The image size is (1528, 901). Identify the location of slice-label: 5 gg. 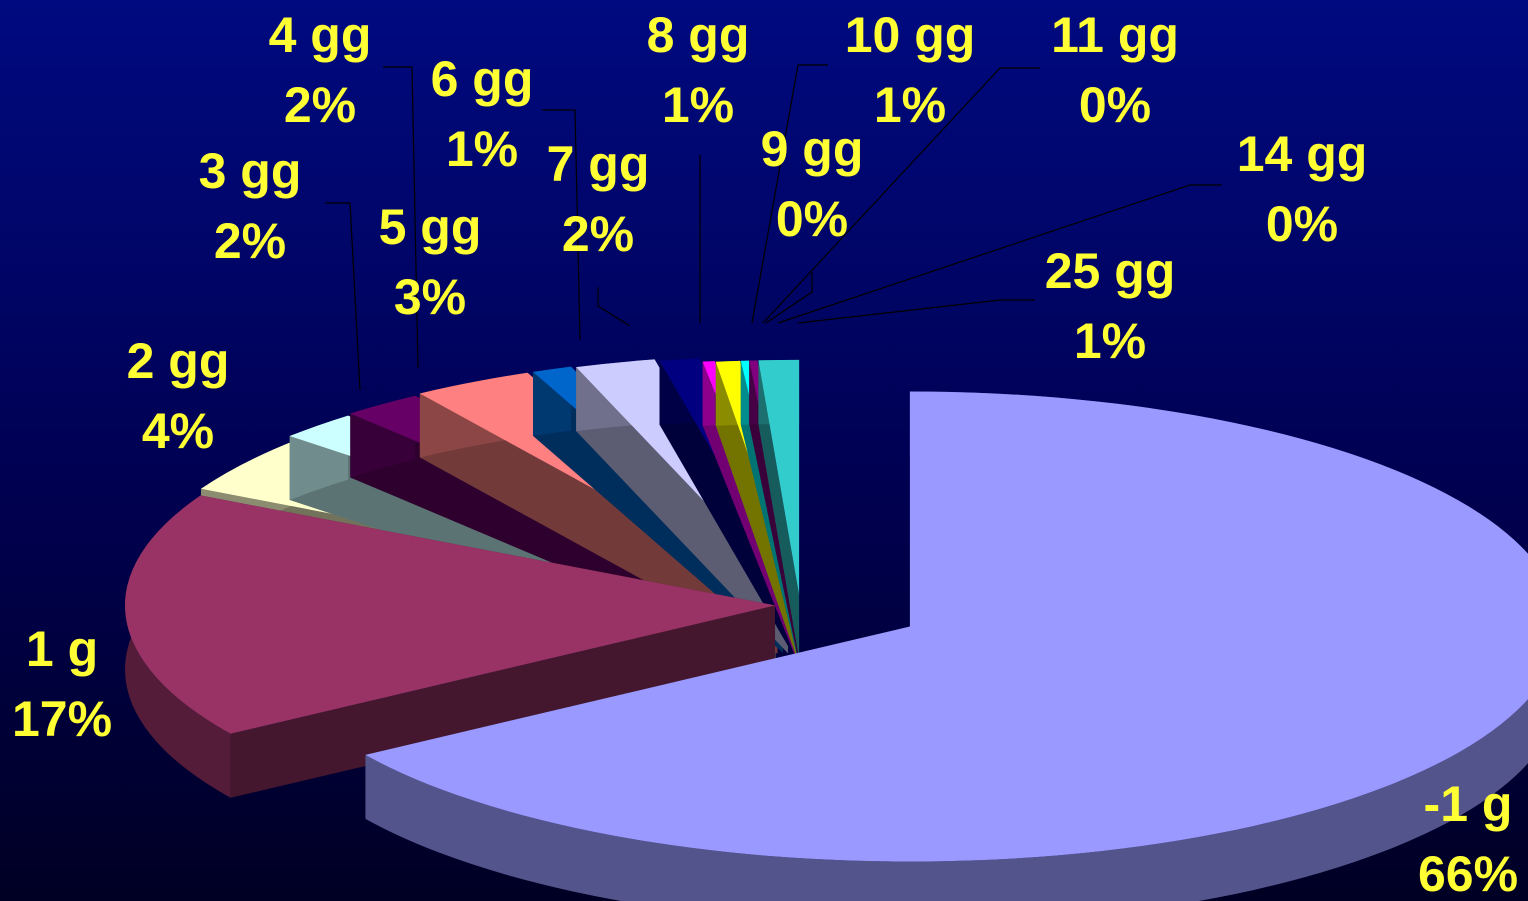
(430, 227).